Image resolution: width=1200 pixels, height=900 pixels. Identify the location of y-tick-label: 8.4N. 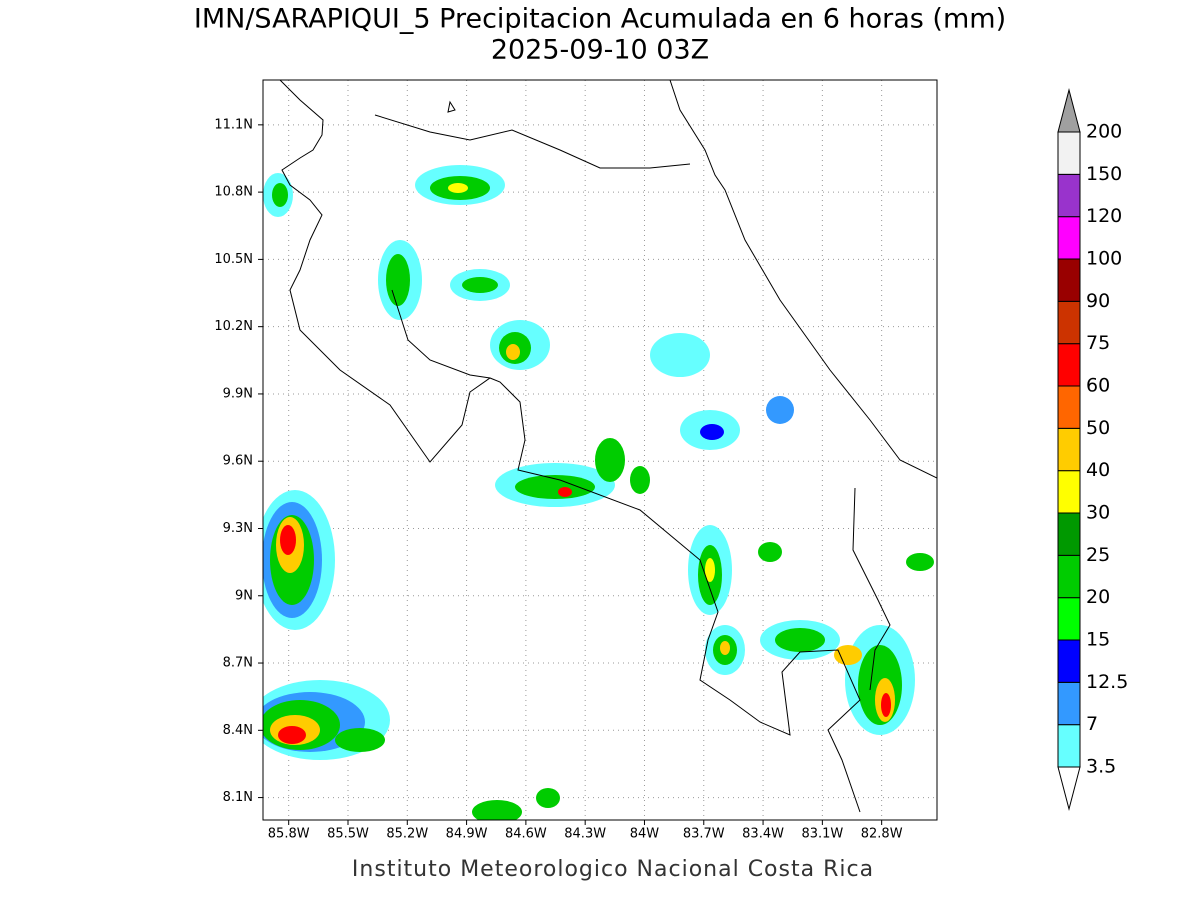
(238, 730).